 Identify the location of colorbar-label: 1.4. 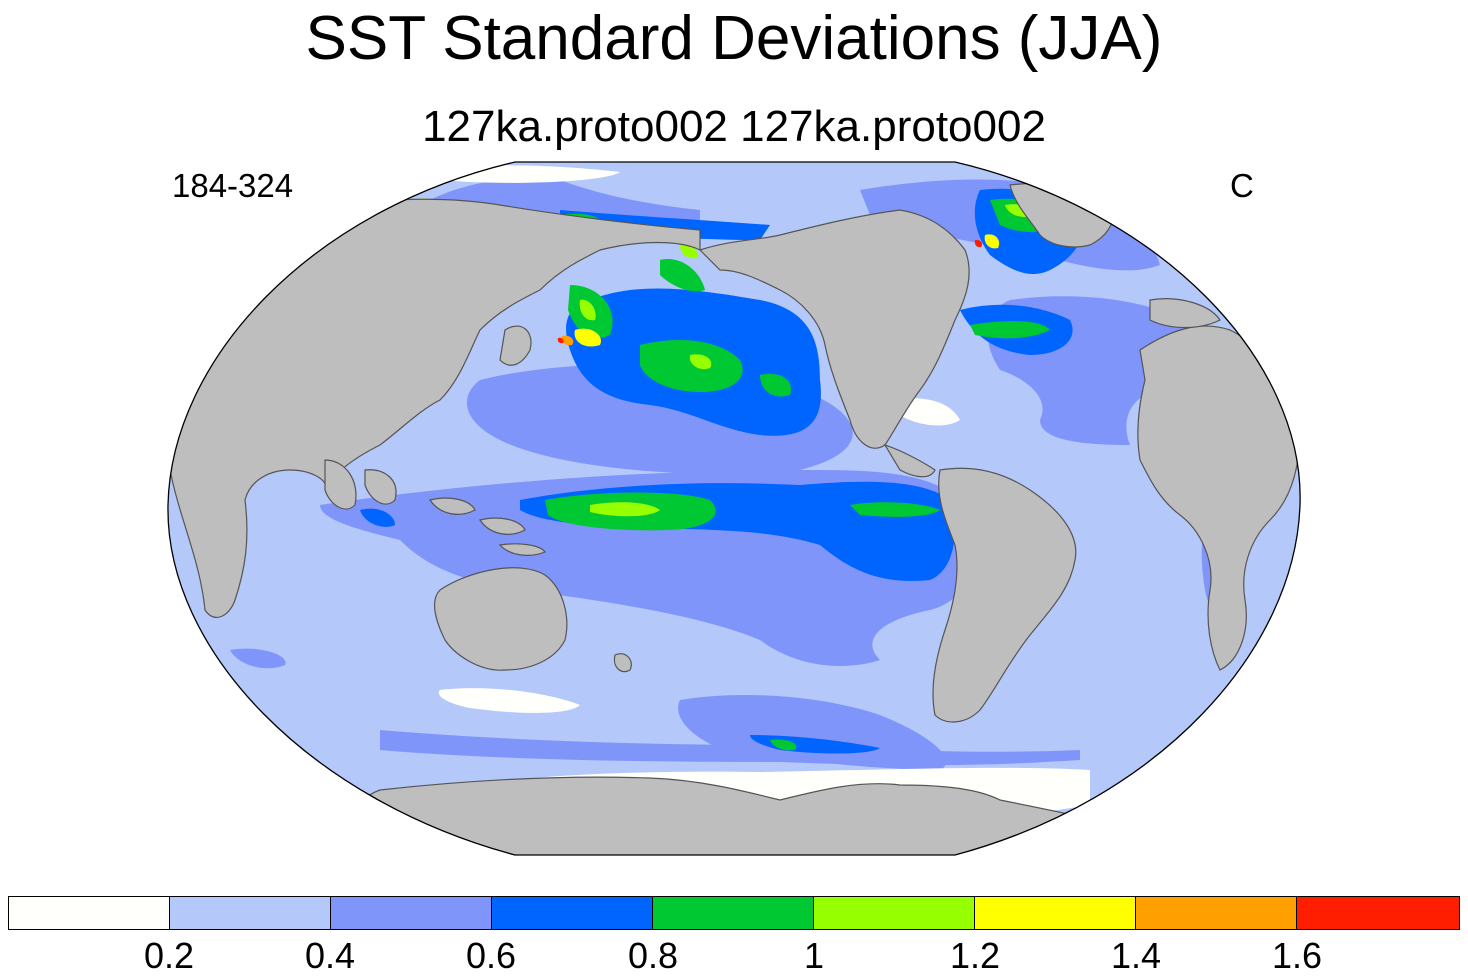
(1136, 955).